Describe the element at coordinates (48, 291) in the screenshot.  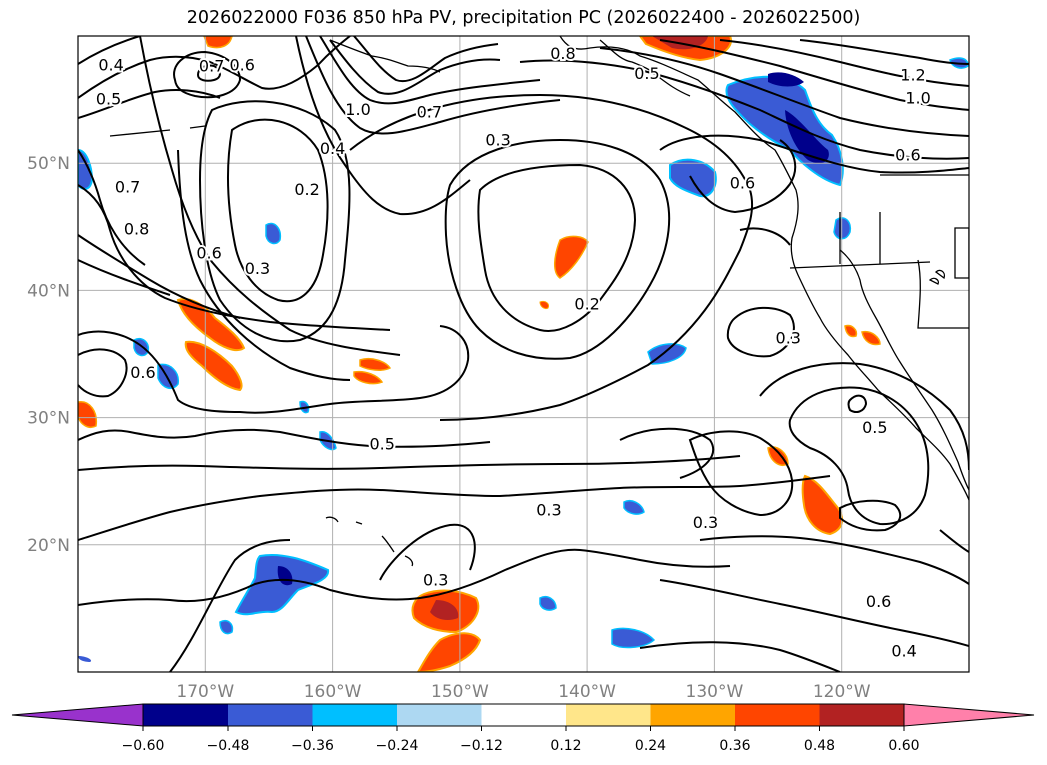
I see `lat-tick-label: 40°N` at that location.